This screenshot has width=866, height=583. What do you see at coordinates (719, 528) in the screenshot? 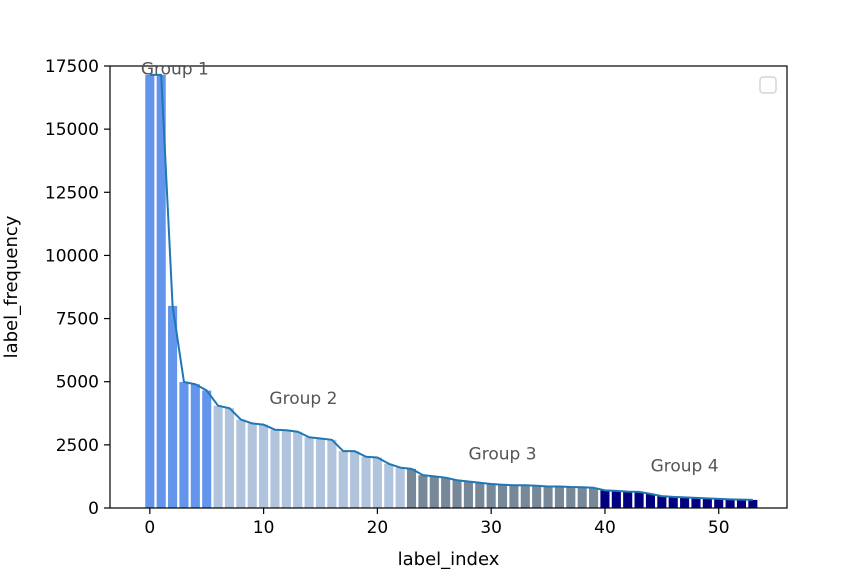
I see `x-tick-label: 50` at bounding box center [719, 528].